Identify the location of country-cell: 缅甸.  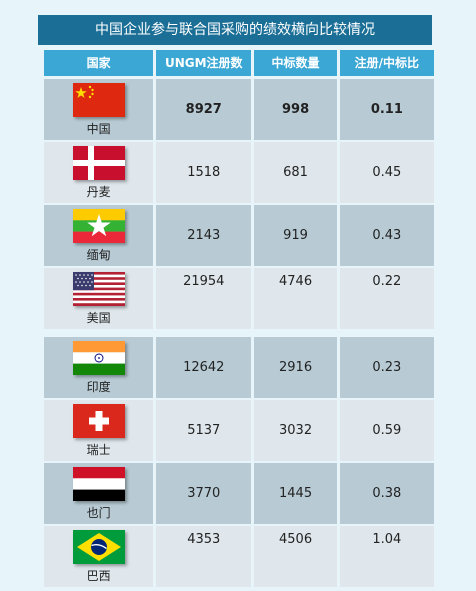
(99, 235).